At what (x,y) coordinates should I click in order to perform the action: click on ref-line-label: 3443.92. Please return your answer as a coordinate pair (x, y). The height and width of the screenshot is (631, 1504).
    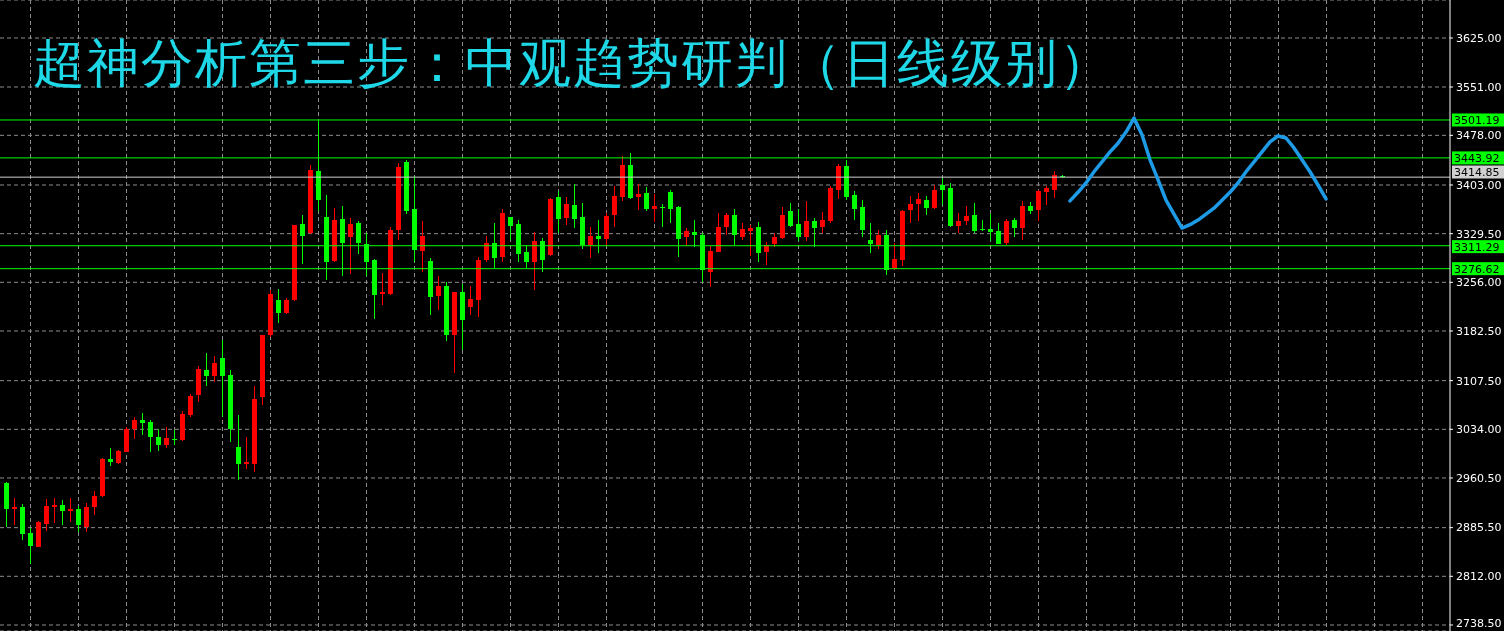
    Looking at the image, I should click on (1477, 158).